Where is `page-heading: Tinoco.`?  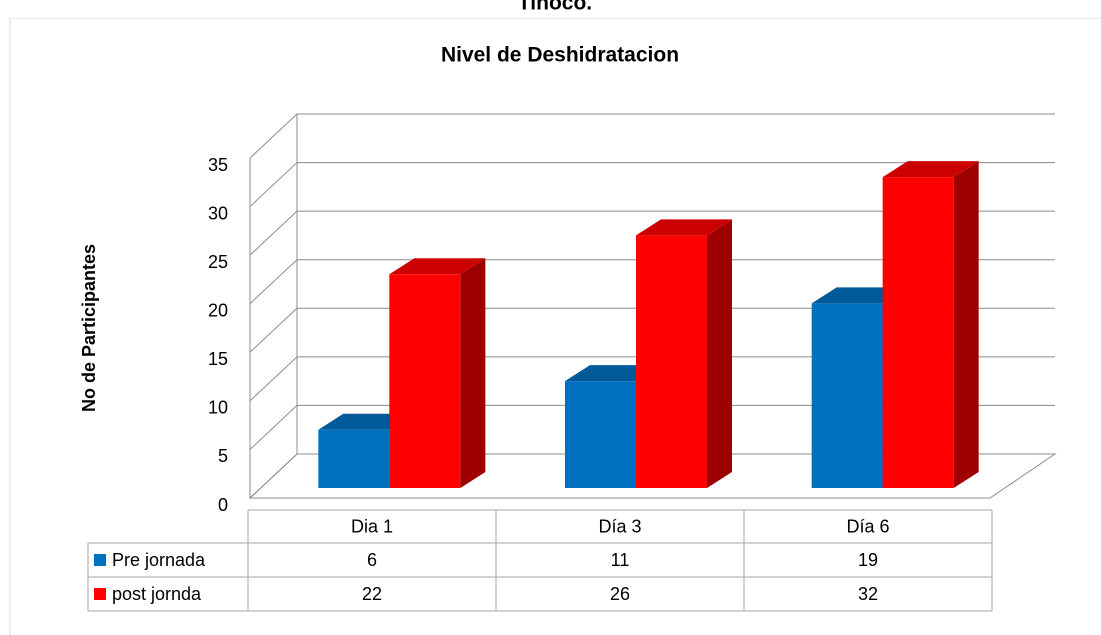
page-heading: Tinoco. is located at coordinates (555, 7).